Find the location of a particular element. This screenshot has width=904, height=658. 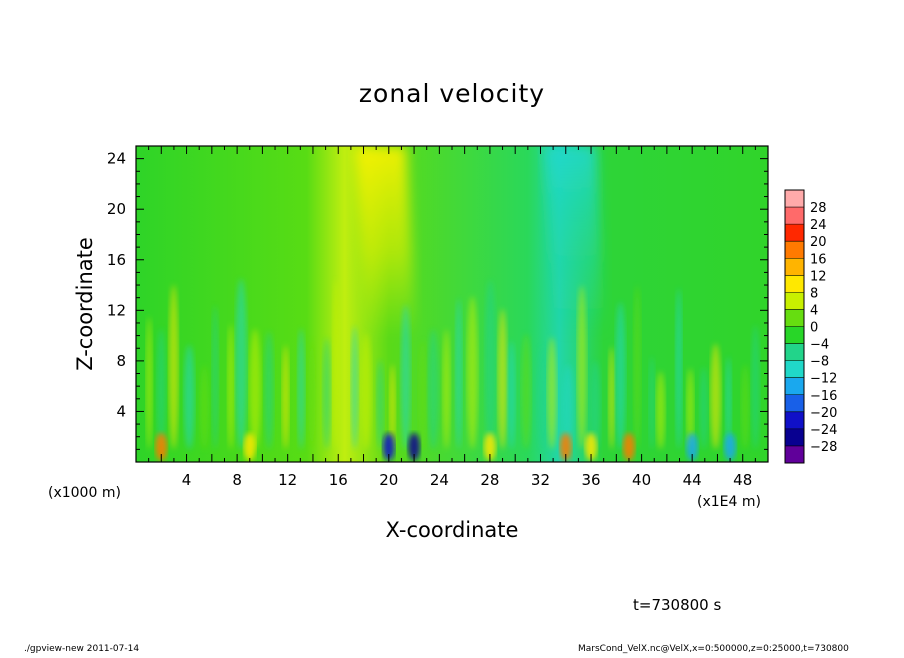

y-tick-label: 12 is located at coordinates (116, 310).